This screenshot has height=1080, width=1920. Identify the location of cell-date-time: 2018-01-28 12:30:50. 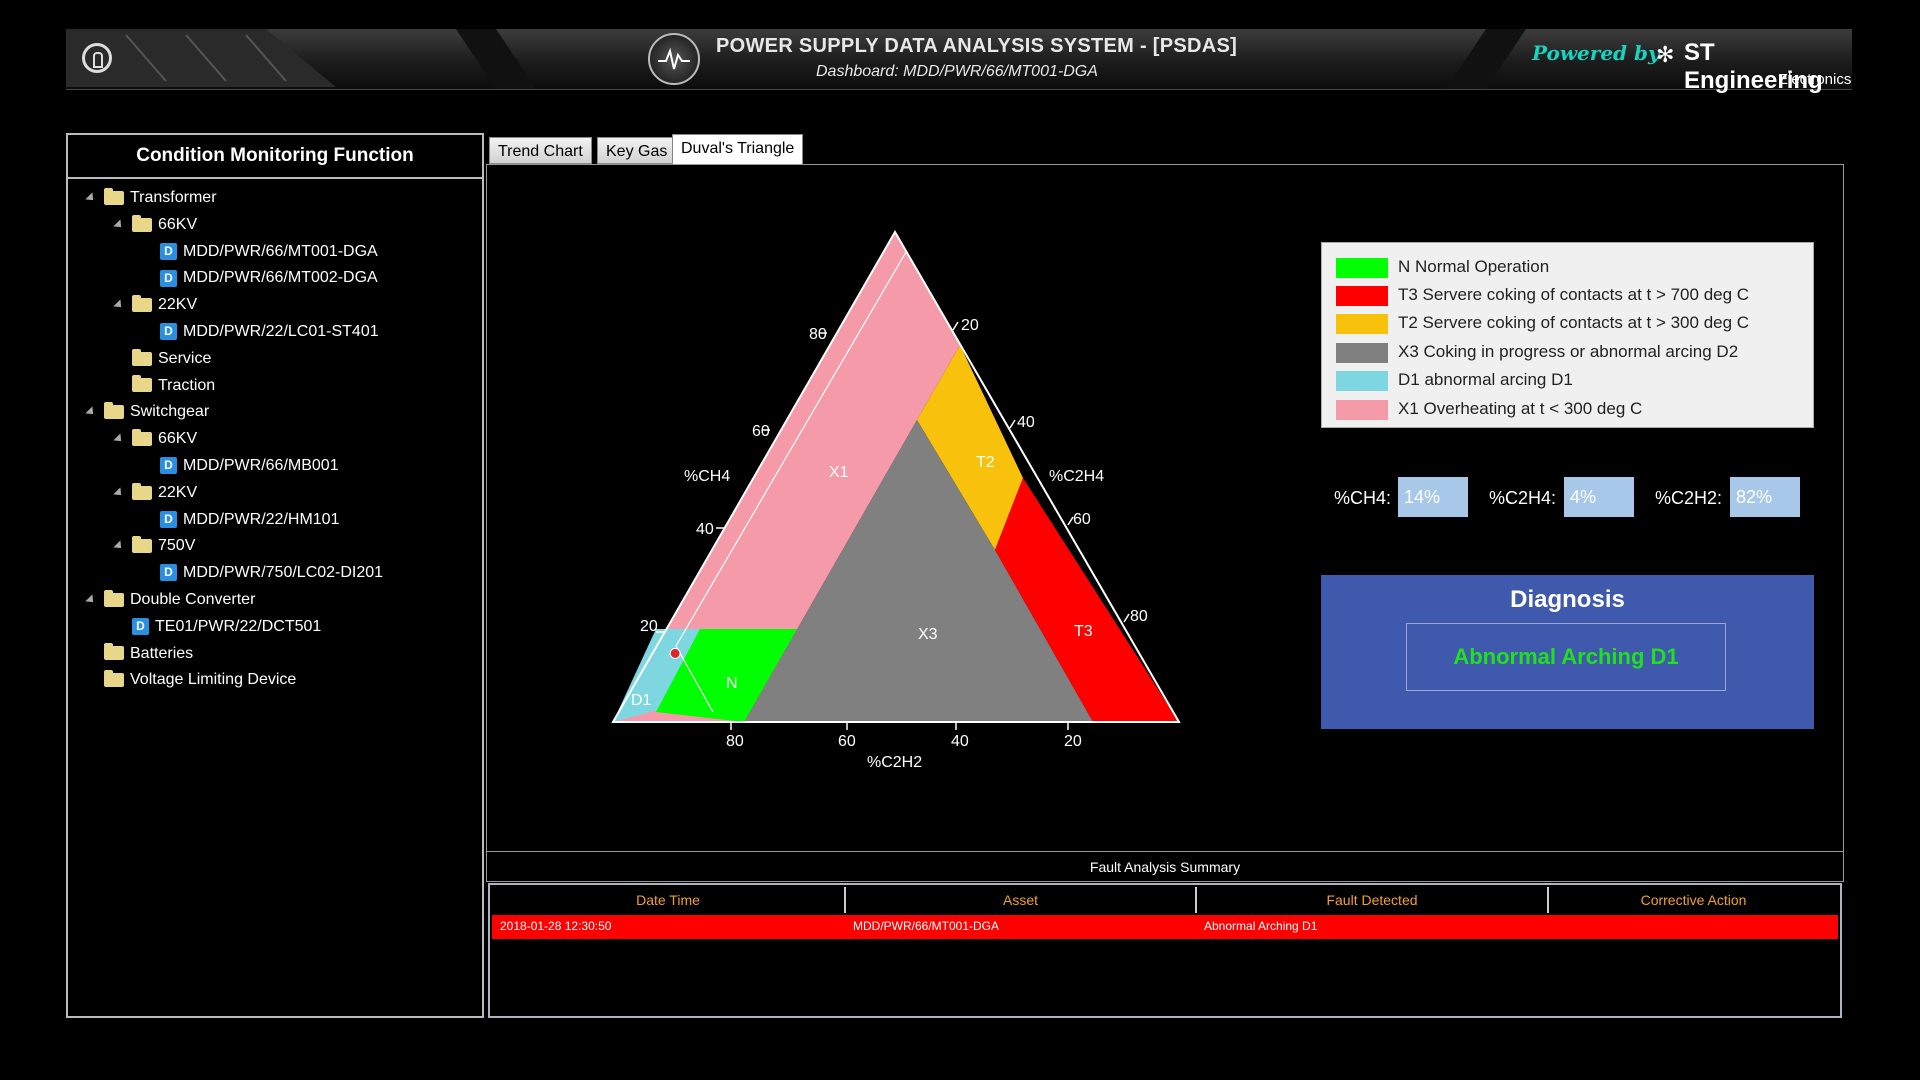
(556, 926).